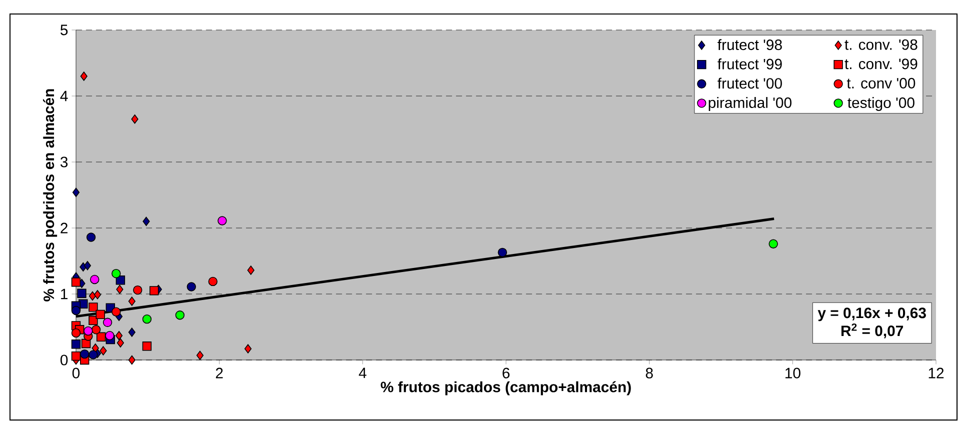 This screenshot has width=958, height=421. Describe the element at coordinates (649, 373) in the screenshot. I see `x-tick-label: 8` at that location.